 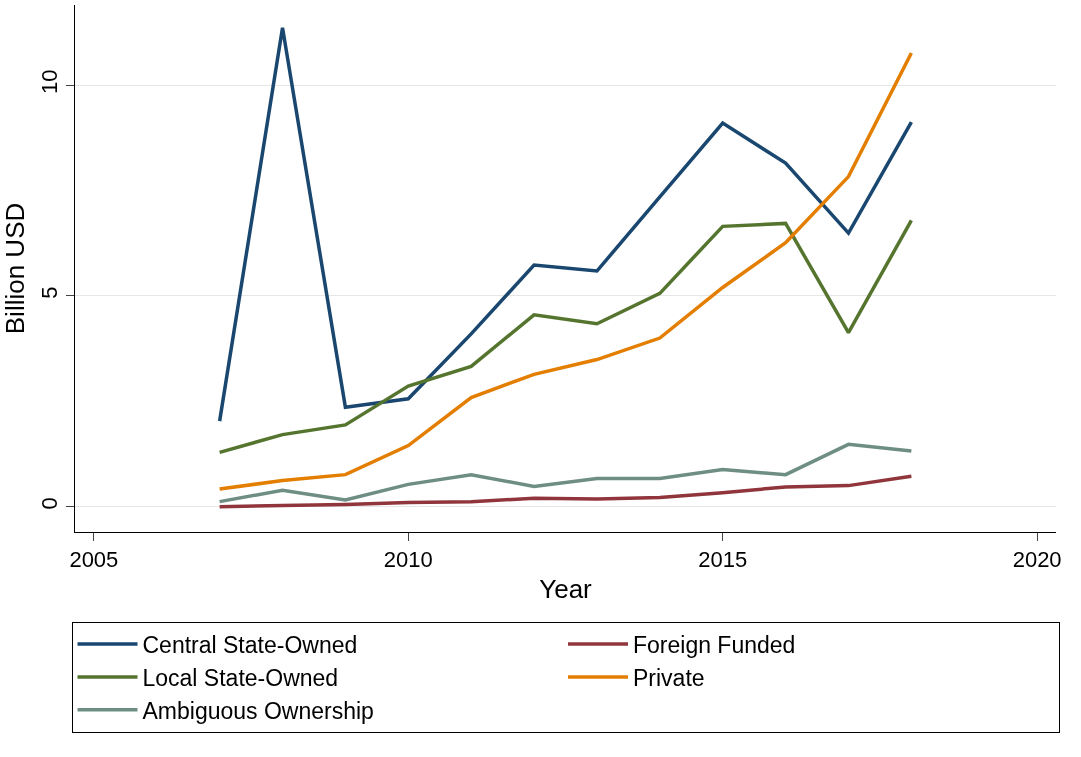 What do you see at coordinates (408, 560) in the screenshot?
I see `x-tick-label: 2010` at bounding box center [408, 560].